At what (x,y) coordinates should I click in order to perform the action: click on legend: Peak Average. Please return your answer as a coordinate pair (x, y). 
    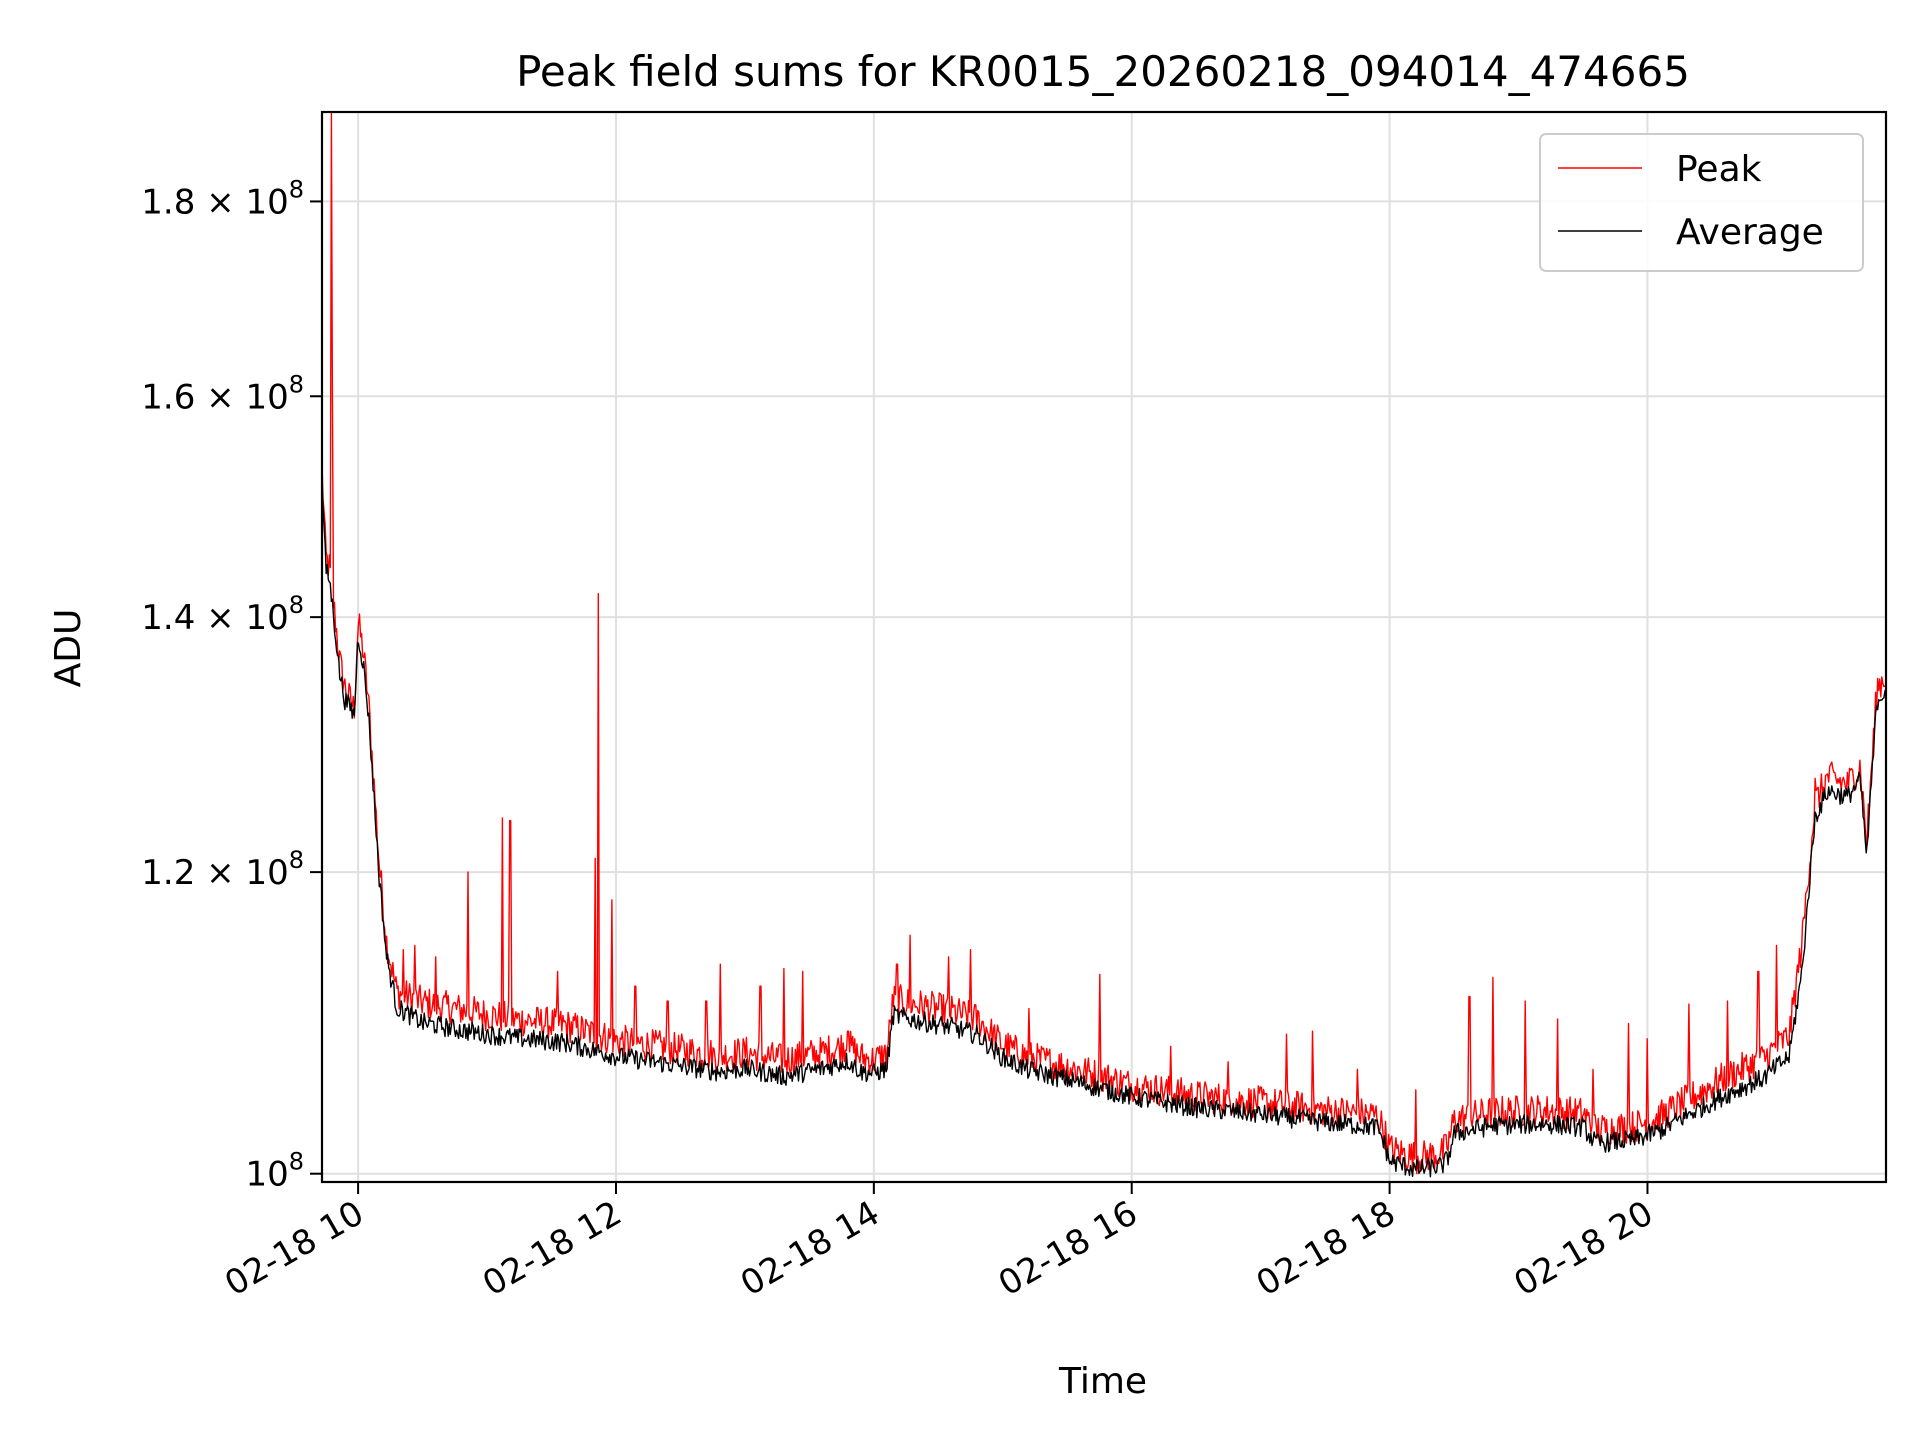
    Looking at the image, I should click on (1701, 202).